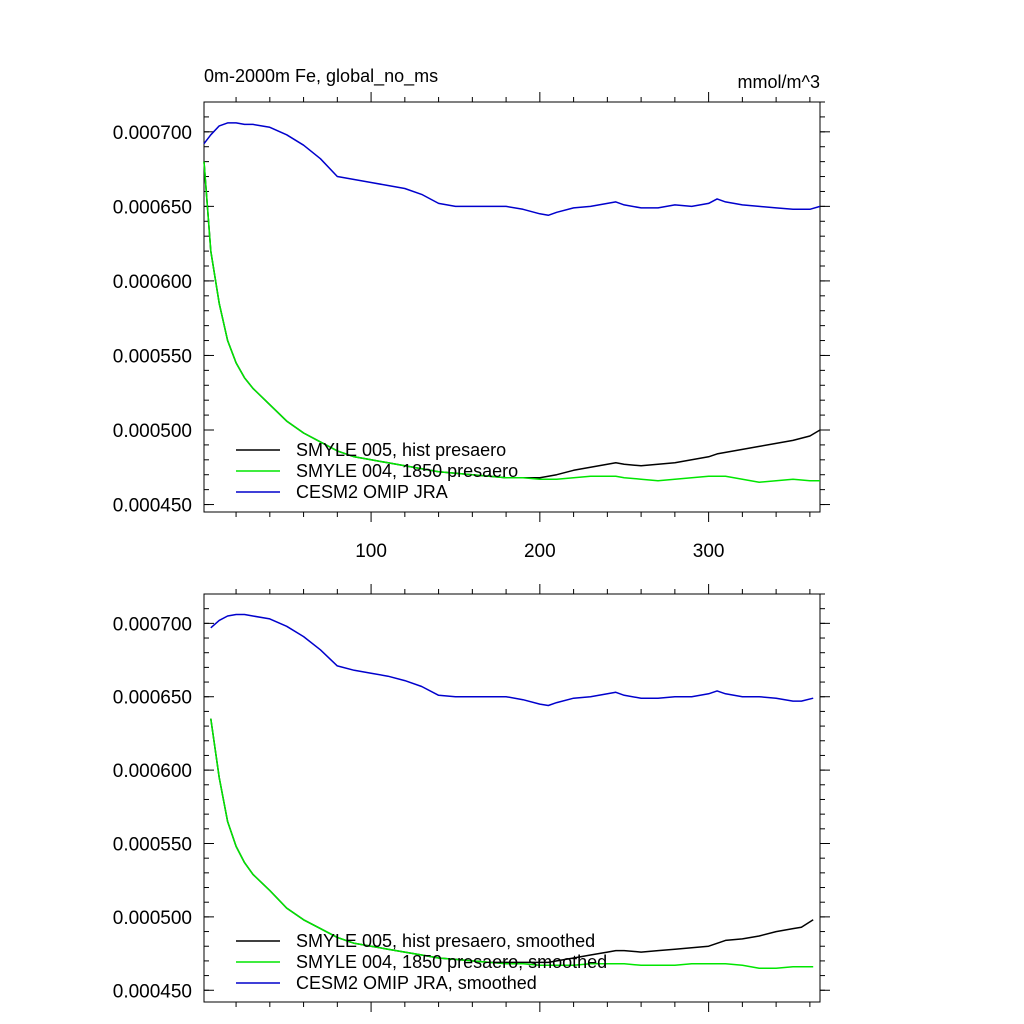 The image size is (1024, 1024). I want to click on legend-label-2: CESM2 OMIP JRA, so click(372, 492).